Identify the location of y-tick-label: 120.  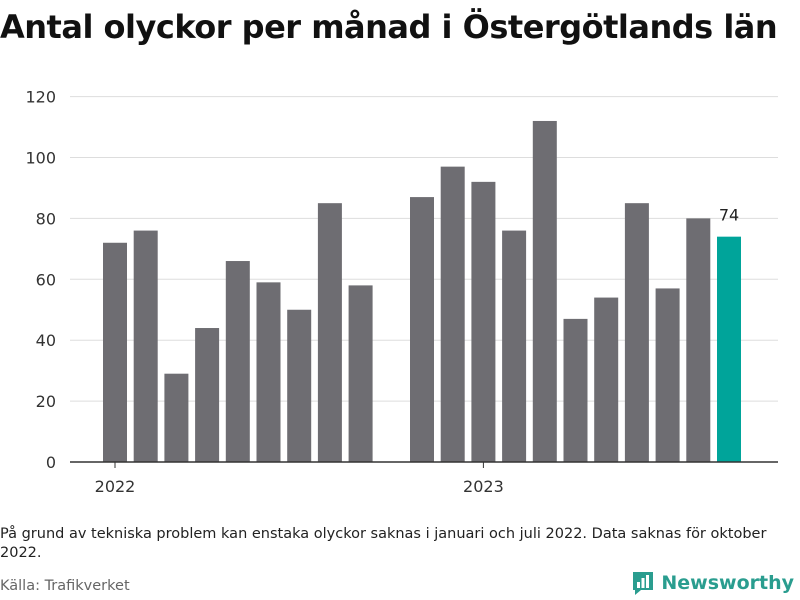
(40, 97).